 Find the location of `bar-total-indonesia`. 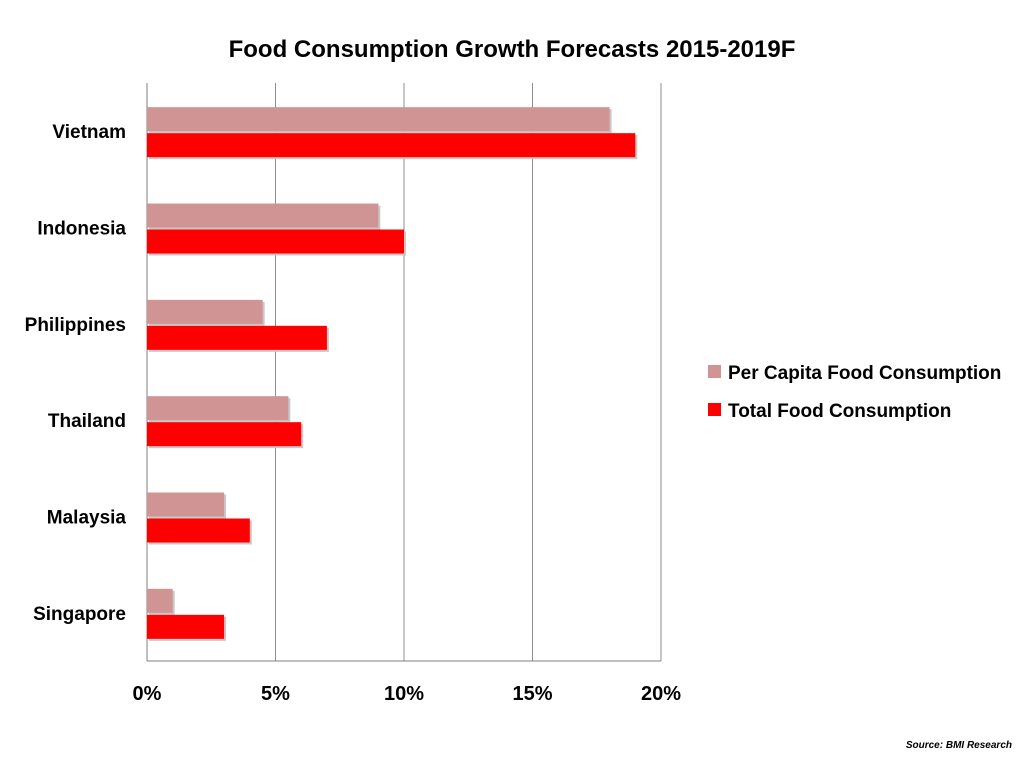

bar-total-indonesia is located at coordinates (275, 241).